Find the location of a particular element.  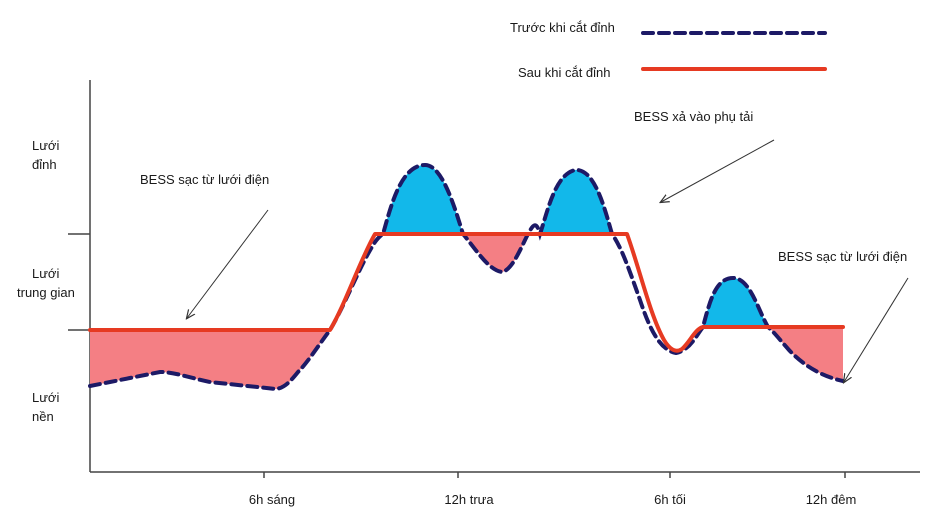

legend-before-label: Trước khi cắt đỉnh is located at coordinates (562, 27).